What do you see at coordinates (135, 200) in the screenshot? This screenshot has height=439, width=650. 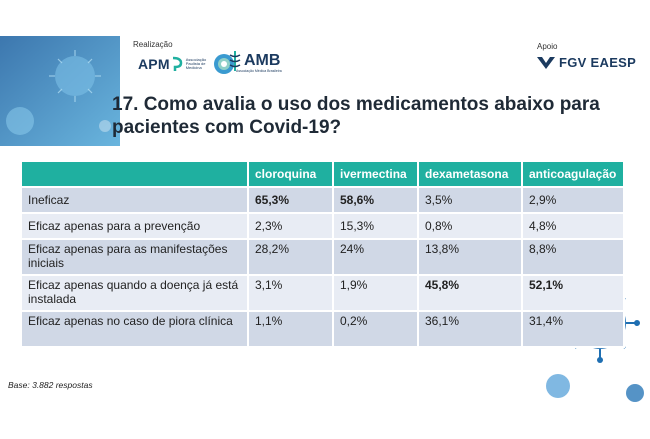 I see `row-label: Ineficaz` at bounding box center [135, 200].